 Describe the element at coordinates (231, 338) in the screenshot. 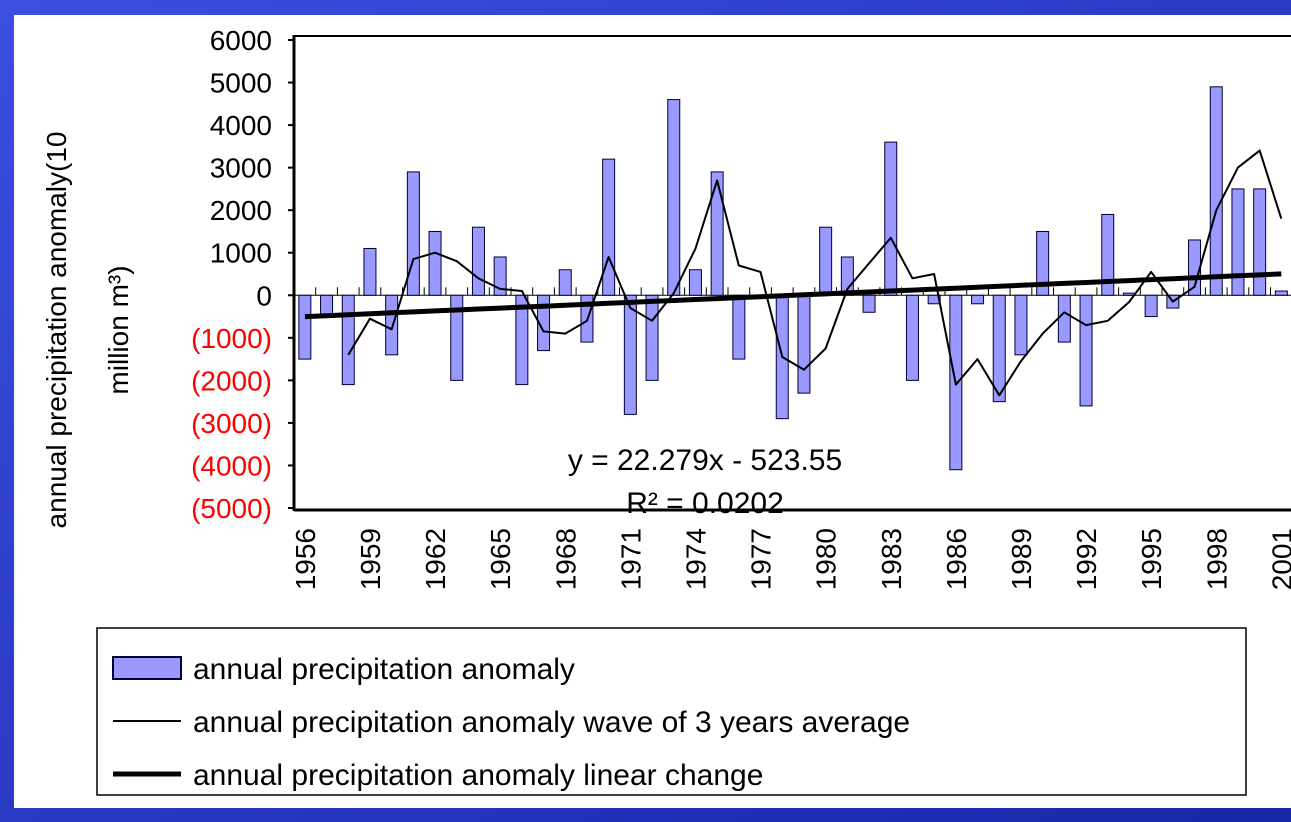

I see `y-tick-label: (1000)` at that location.